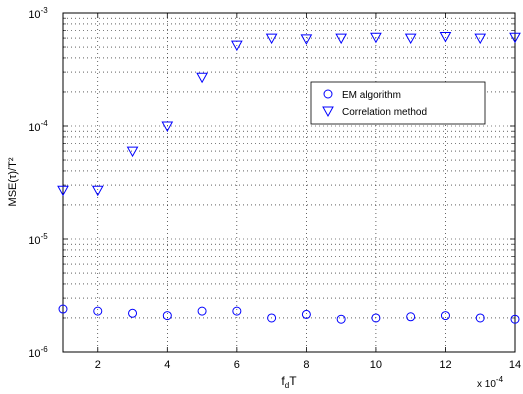 This screenshot has height=394, width=523. What do you see at coordinates (515, 365) in the screenshot?
I see `x-tick-label: 14` at bounding box center [515, 365].